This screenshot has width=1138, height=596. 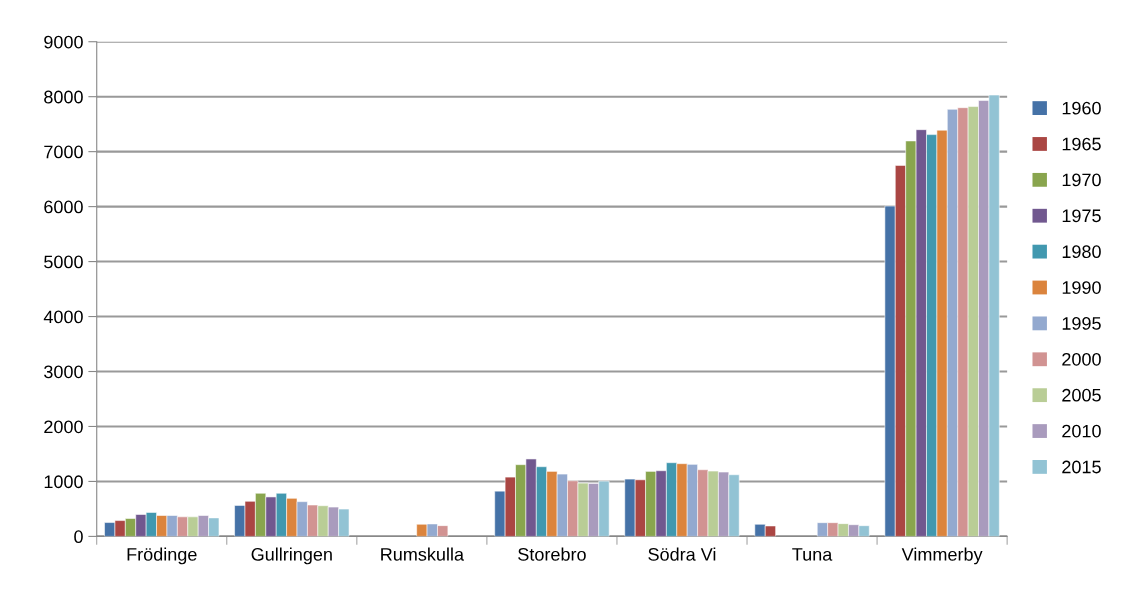 I want to click on y-tick-label: 8000, so click(x=63, y=97).